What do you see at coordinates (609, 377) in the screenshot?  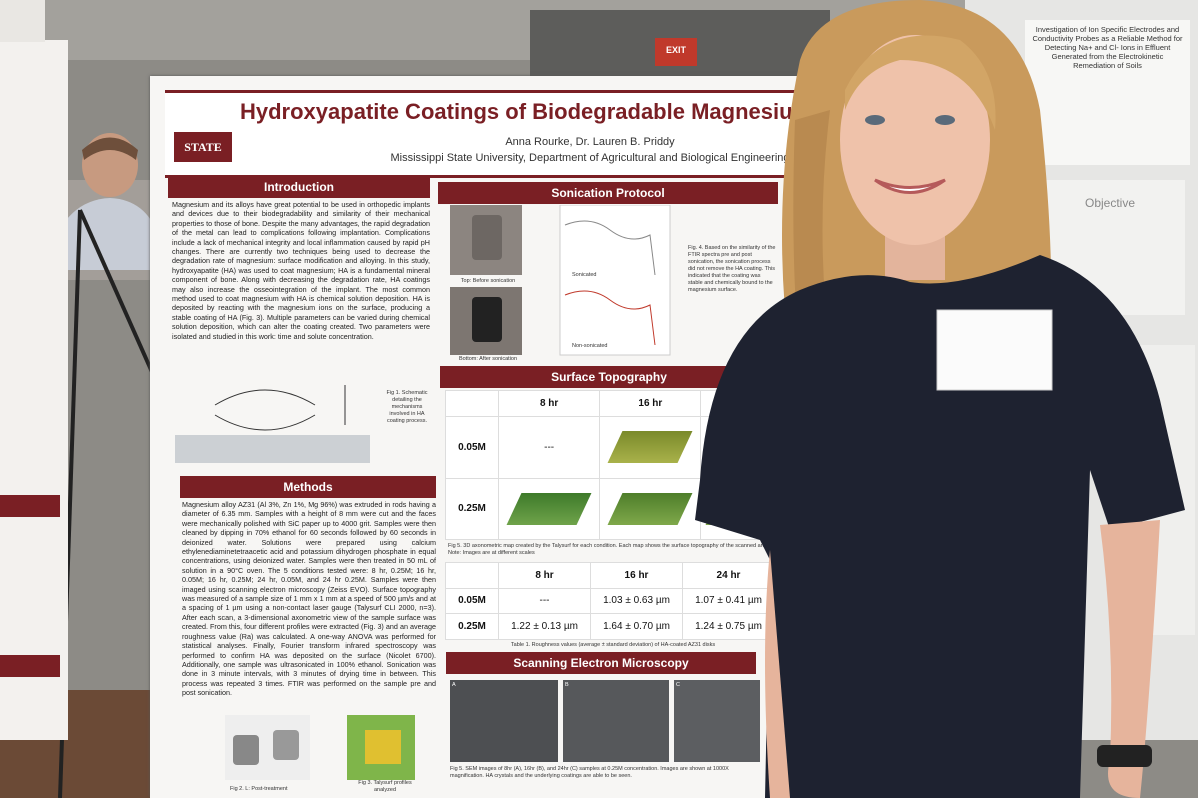 I see `section-heading: Surface Topography` at bounding box center [609, 377].